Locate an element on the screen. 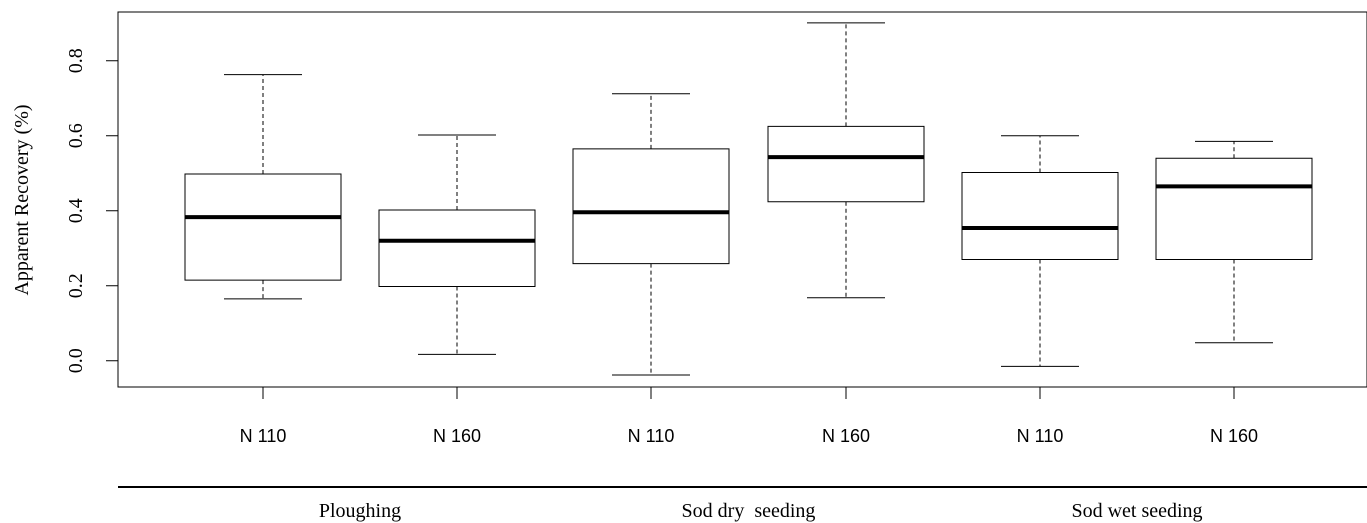 Image resolution: width=1367 pixels, height=523 pixels. group-label: Sod dry seeding is located at coordinates (749, 511).